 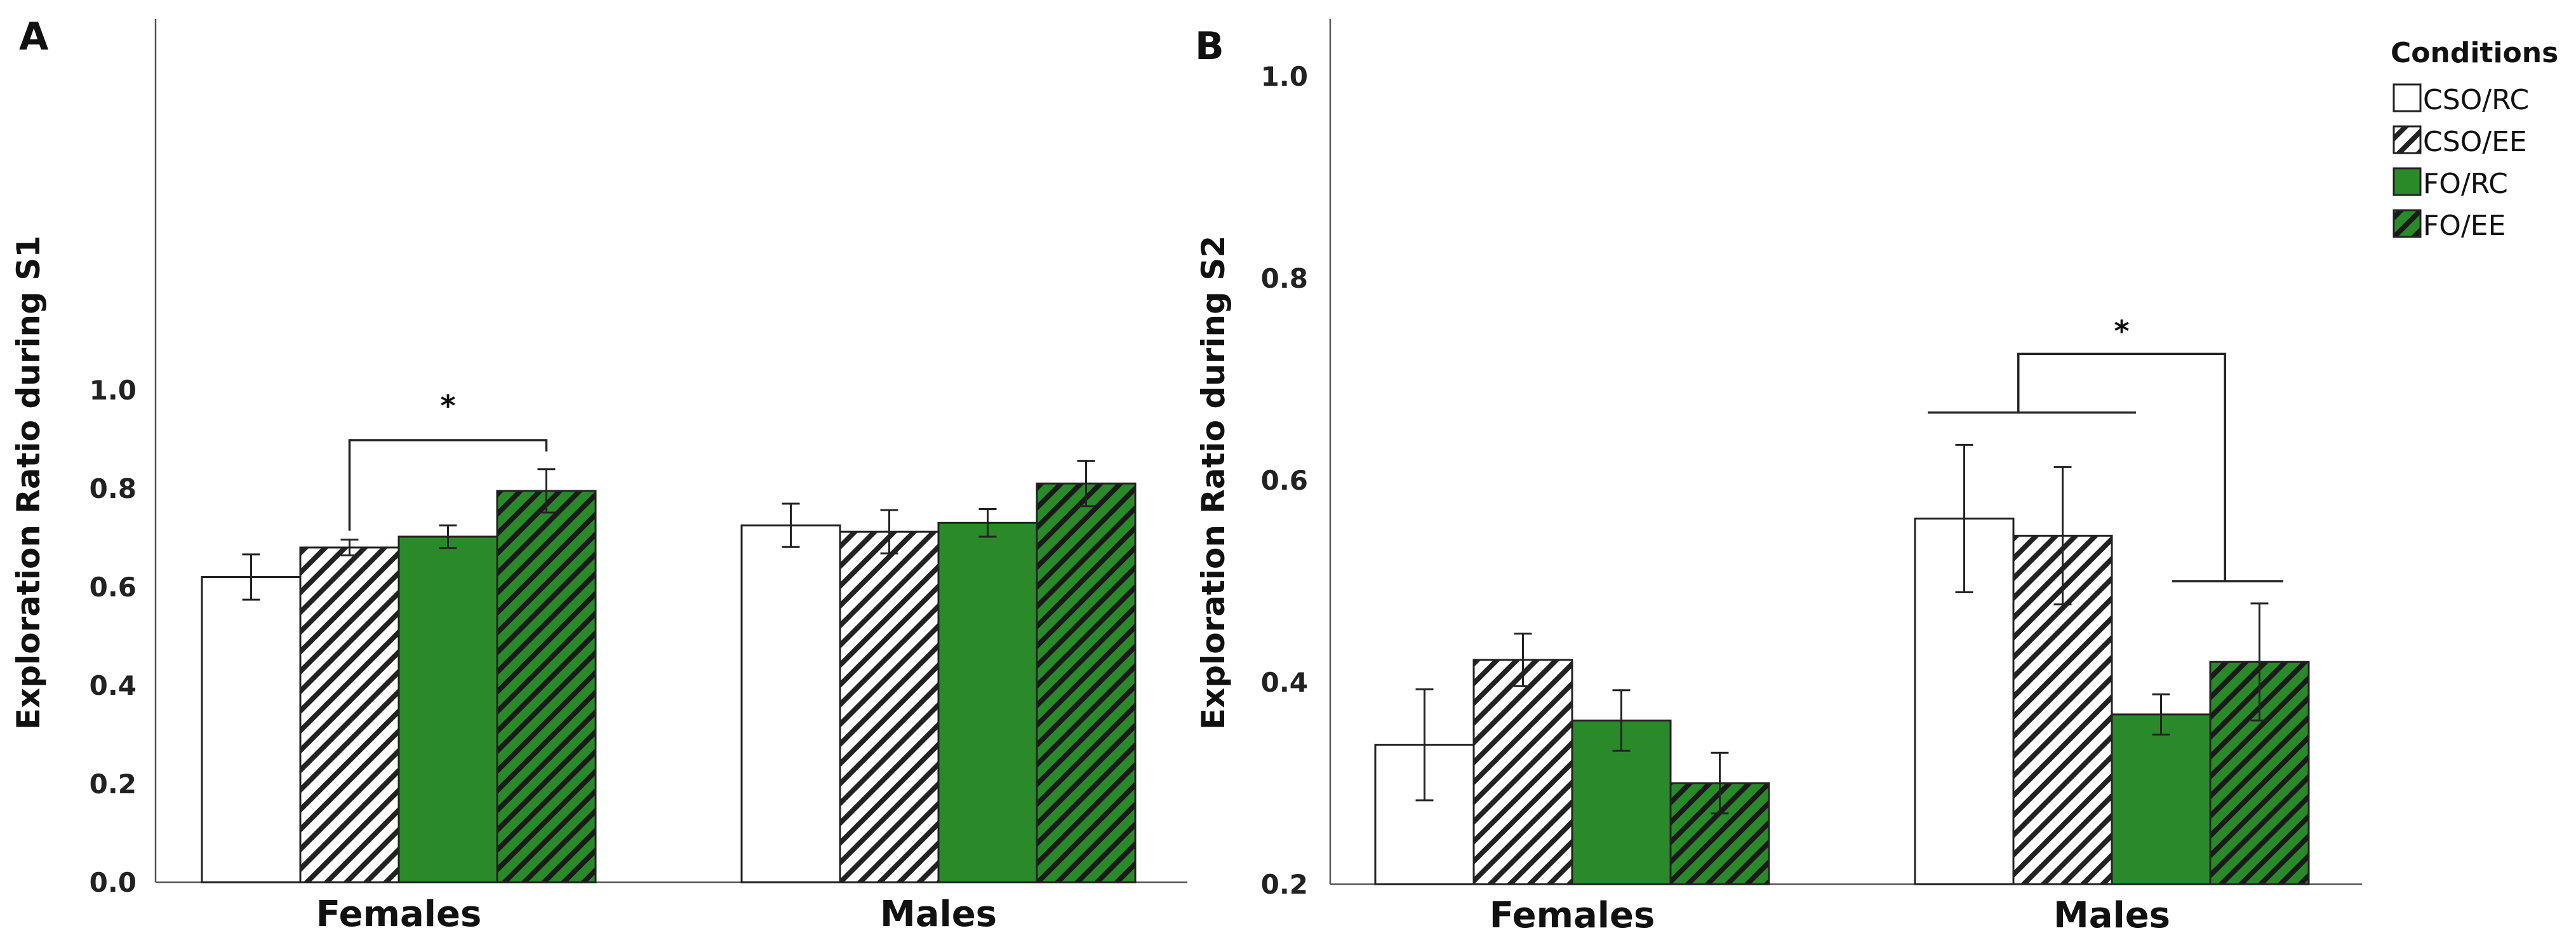 I want to click on legend-label: FO/RC, so click(x=2465, y=184).